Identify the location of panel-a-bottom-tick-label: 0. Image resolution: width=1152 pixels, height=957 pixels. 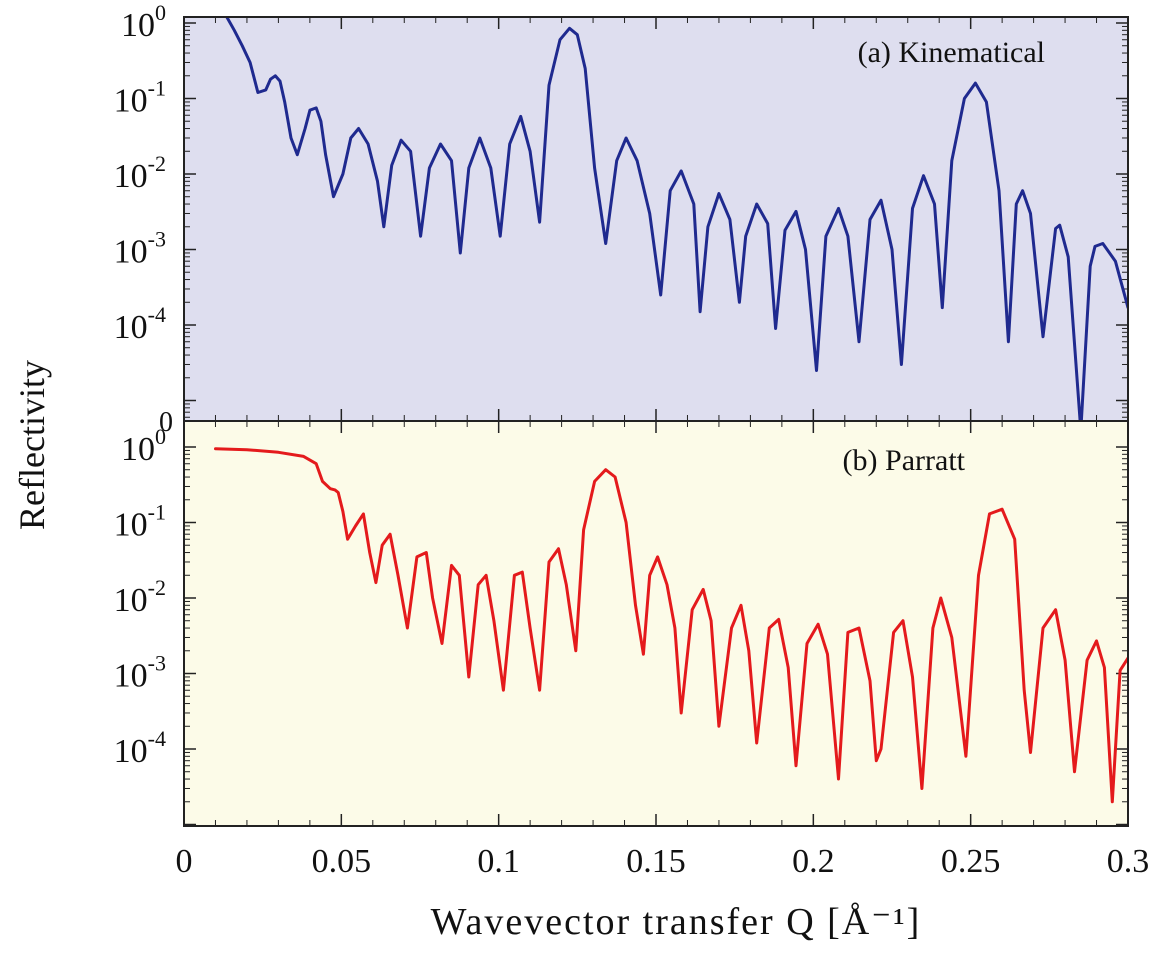
(166, 422).